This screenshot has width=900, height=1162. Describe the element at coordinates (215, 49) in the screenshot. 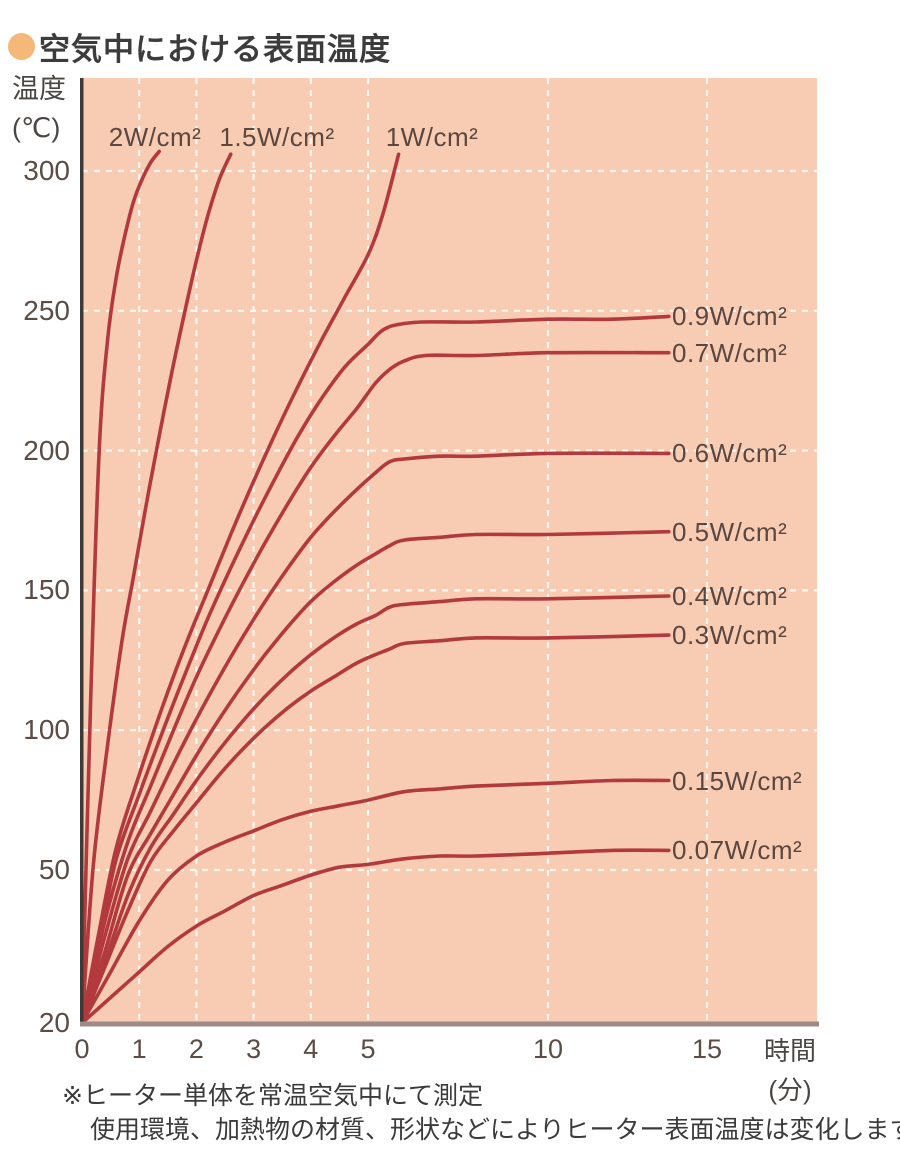

I see `chart-title: 空気中における表面温度` at that location.